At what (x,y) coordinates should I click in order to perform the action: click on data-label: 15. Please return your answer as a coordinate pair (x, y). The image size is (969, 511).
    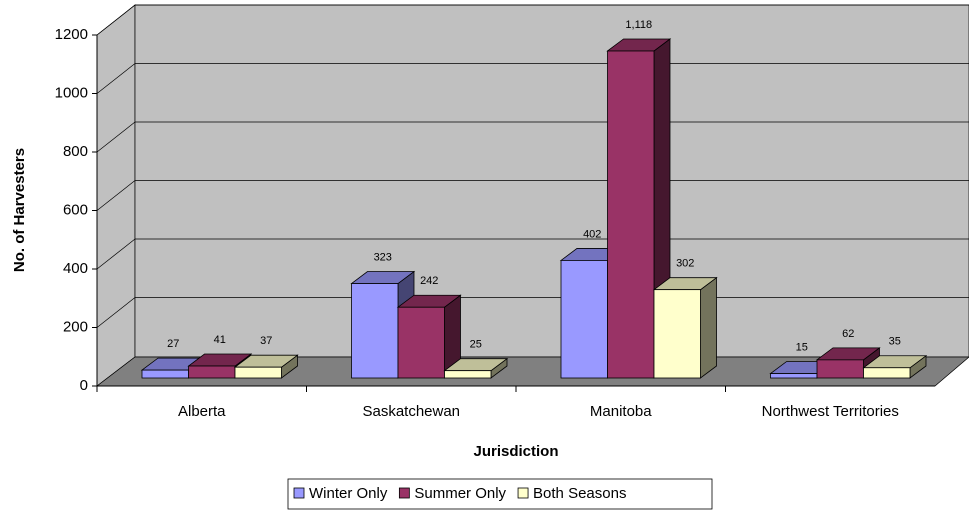
    Looking at the image, I should click on (802, 348).